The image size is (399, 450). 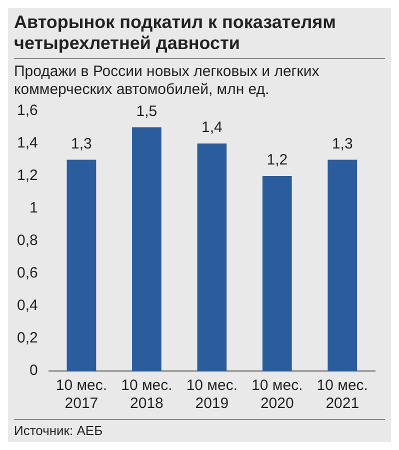 What do you see at coordinates (27, 241) in the screenshot?
I see `y-tick-label: 0,8` at bounding box center [27, 241].